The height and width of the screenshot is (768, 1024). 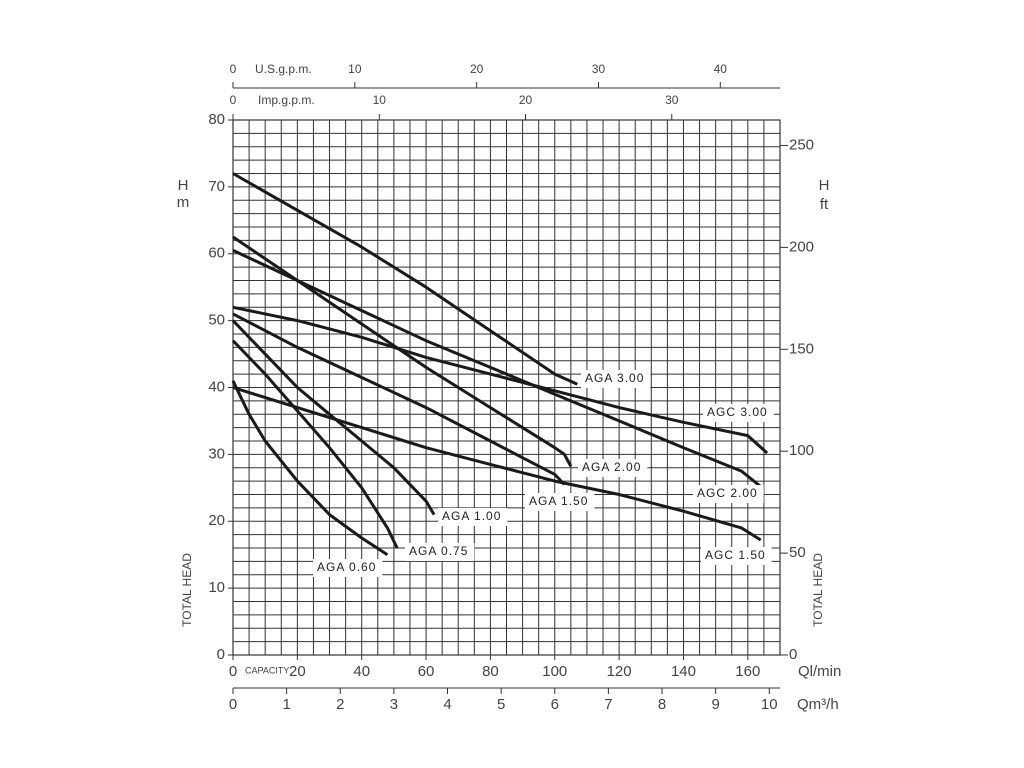 I want to click on y2-tick-label: 250, so click(x=801, y=144).